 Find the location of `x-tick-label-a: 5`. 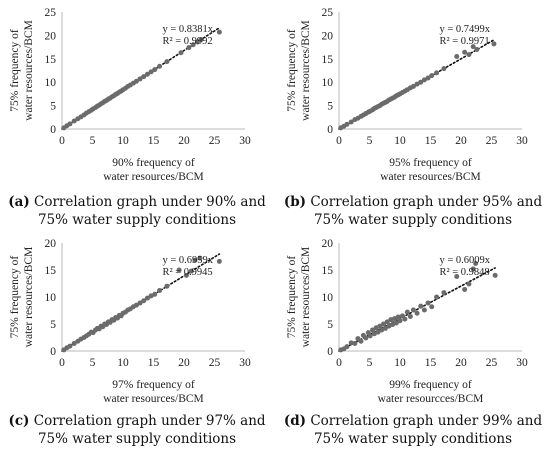

x-tick-label-a: 5 is located at coordinates (93, 141).